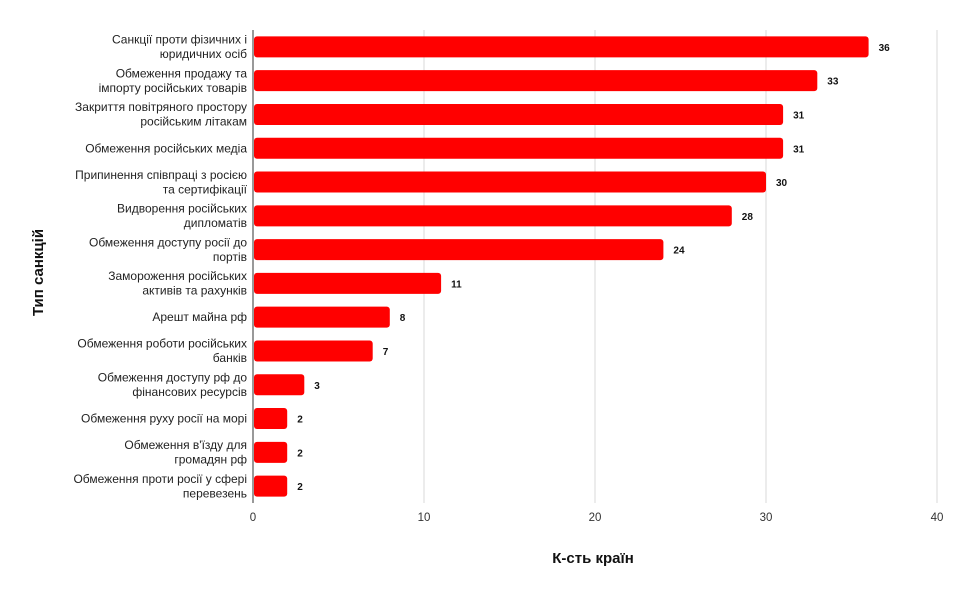 The image size is (958, 597). I want to click on data-label: 7, so click(386, 352).